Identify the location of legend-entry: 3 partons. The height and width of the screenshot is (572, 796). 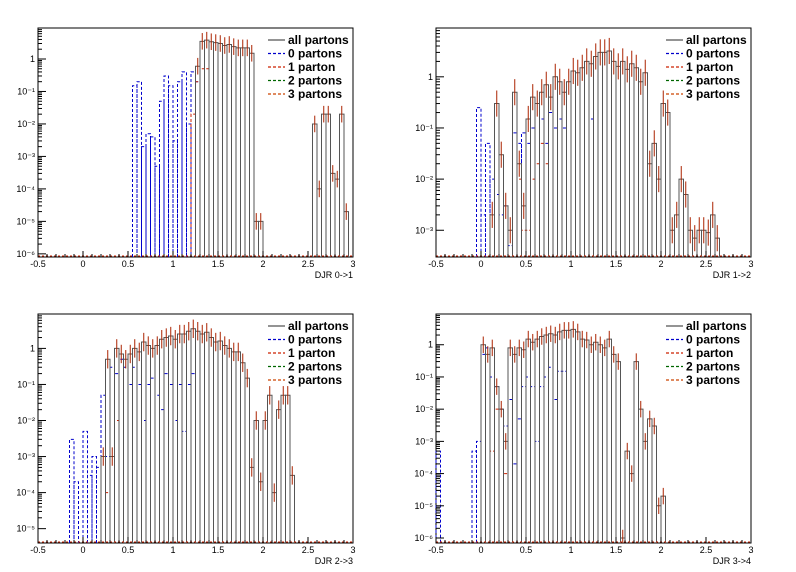
(315, 380).